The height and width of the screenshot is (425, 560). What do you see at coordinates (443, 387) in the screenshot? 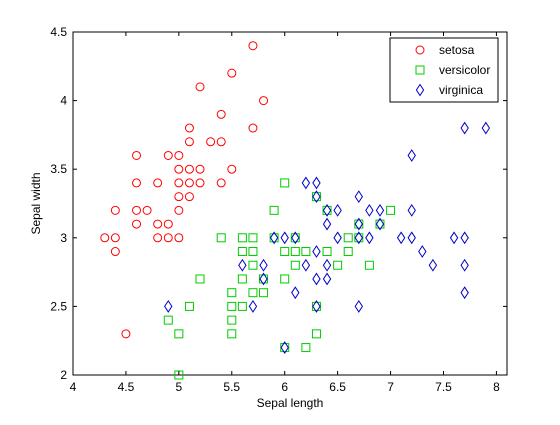
I see `x-tick-label: 7.5` at bounding box center [443, 387].